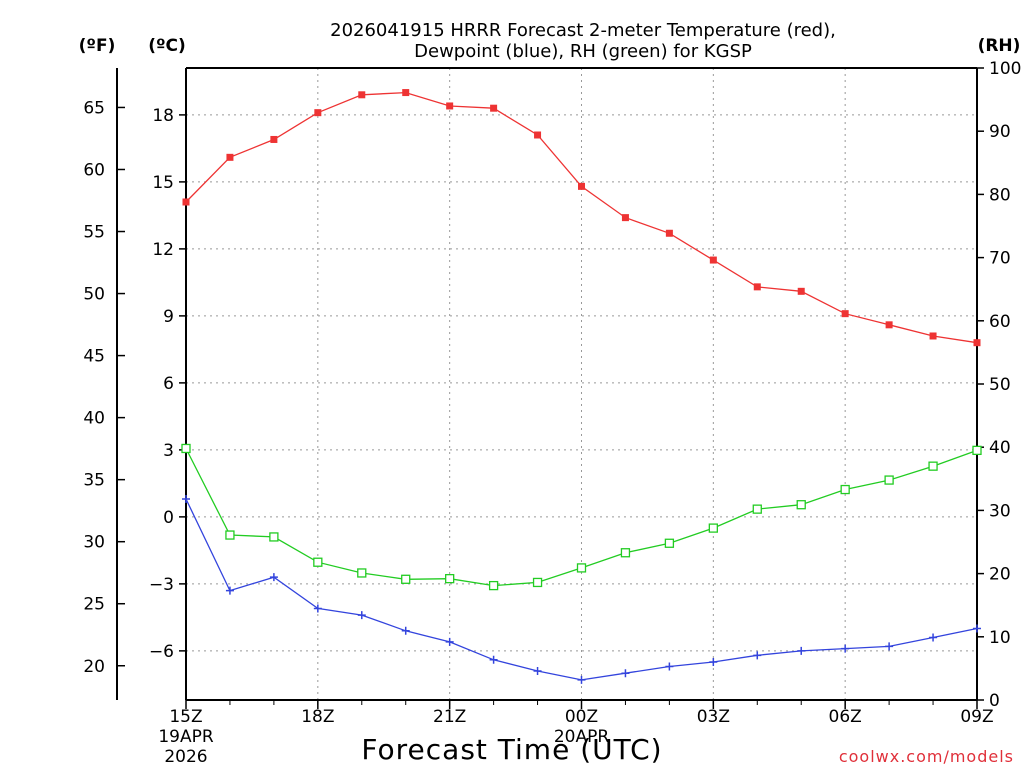  Describe the element at coordinates (168, 384) in the screenshot. I see `celsius-tick-label: 6` at that location.